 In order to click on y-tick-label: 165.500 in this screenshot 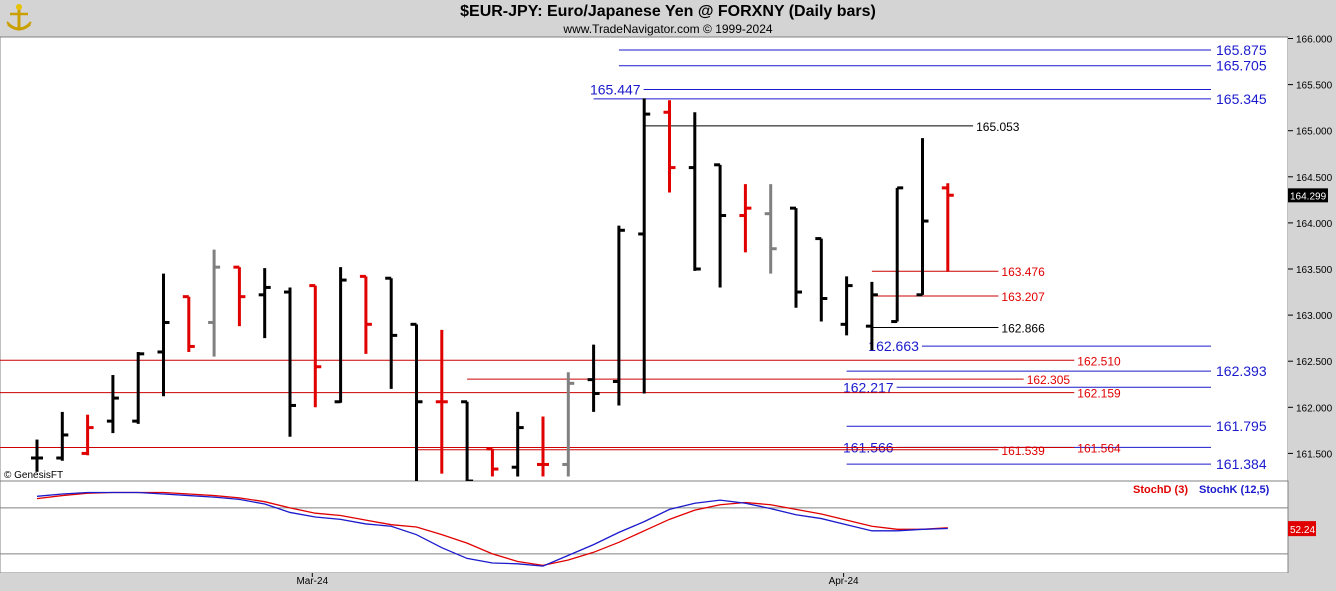, I will do `click(1314, 86)`.